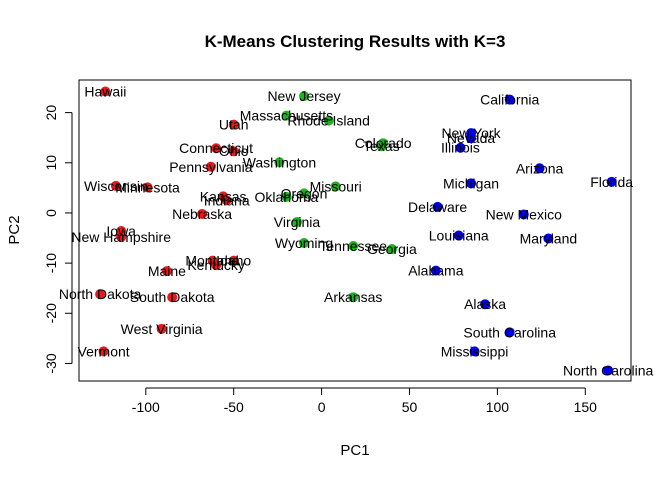 The height and width of the screenshot is (480, 672). I want to click on point-label: Rhode Island, so click(328, 121).